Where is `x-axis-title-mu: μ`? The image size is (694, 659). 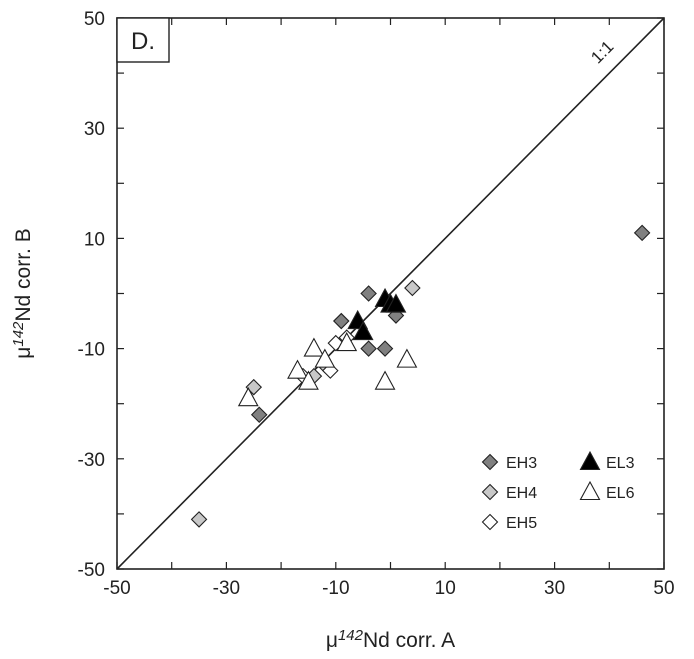 x-axis-title-mu: μ is located at coordinates (332, 640).